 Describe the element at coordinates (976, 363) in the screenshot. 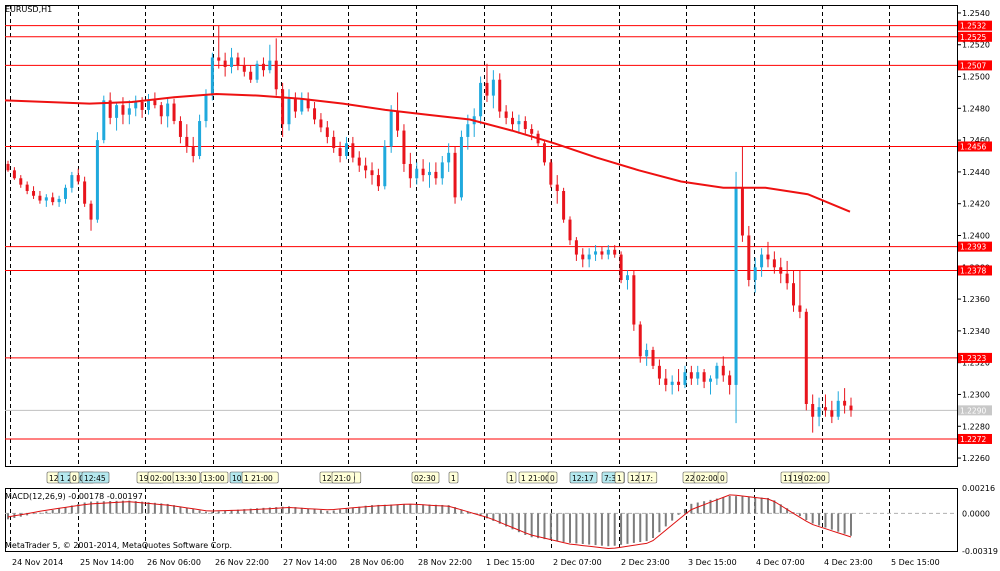

I see `price-axis-label: 1.2320` at that location.